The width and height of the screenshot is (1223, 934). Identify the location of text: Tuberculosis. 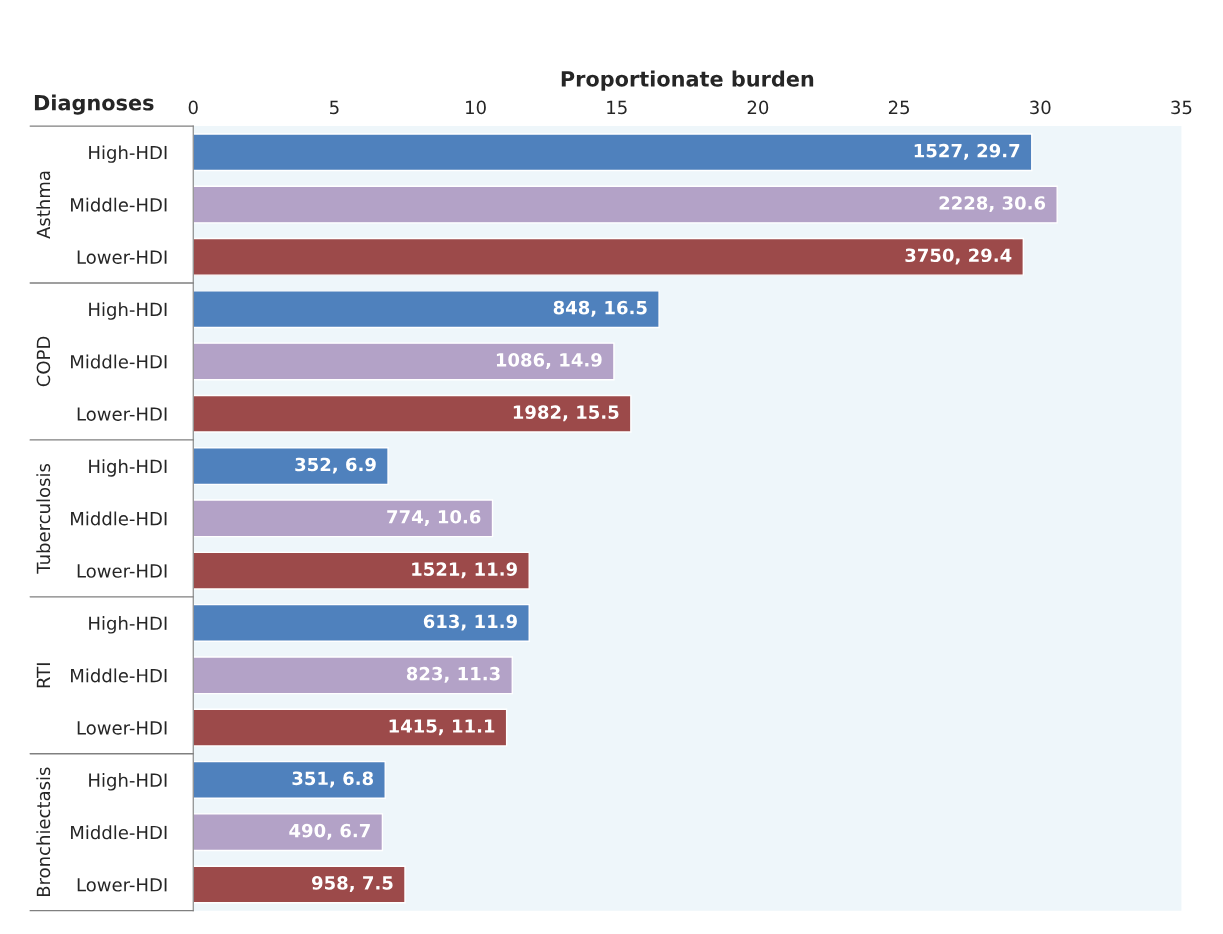
(43, 518).